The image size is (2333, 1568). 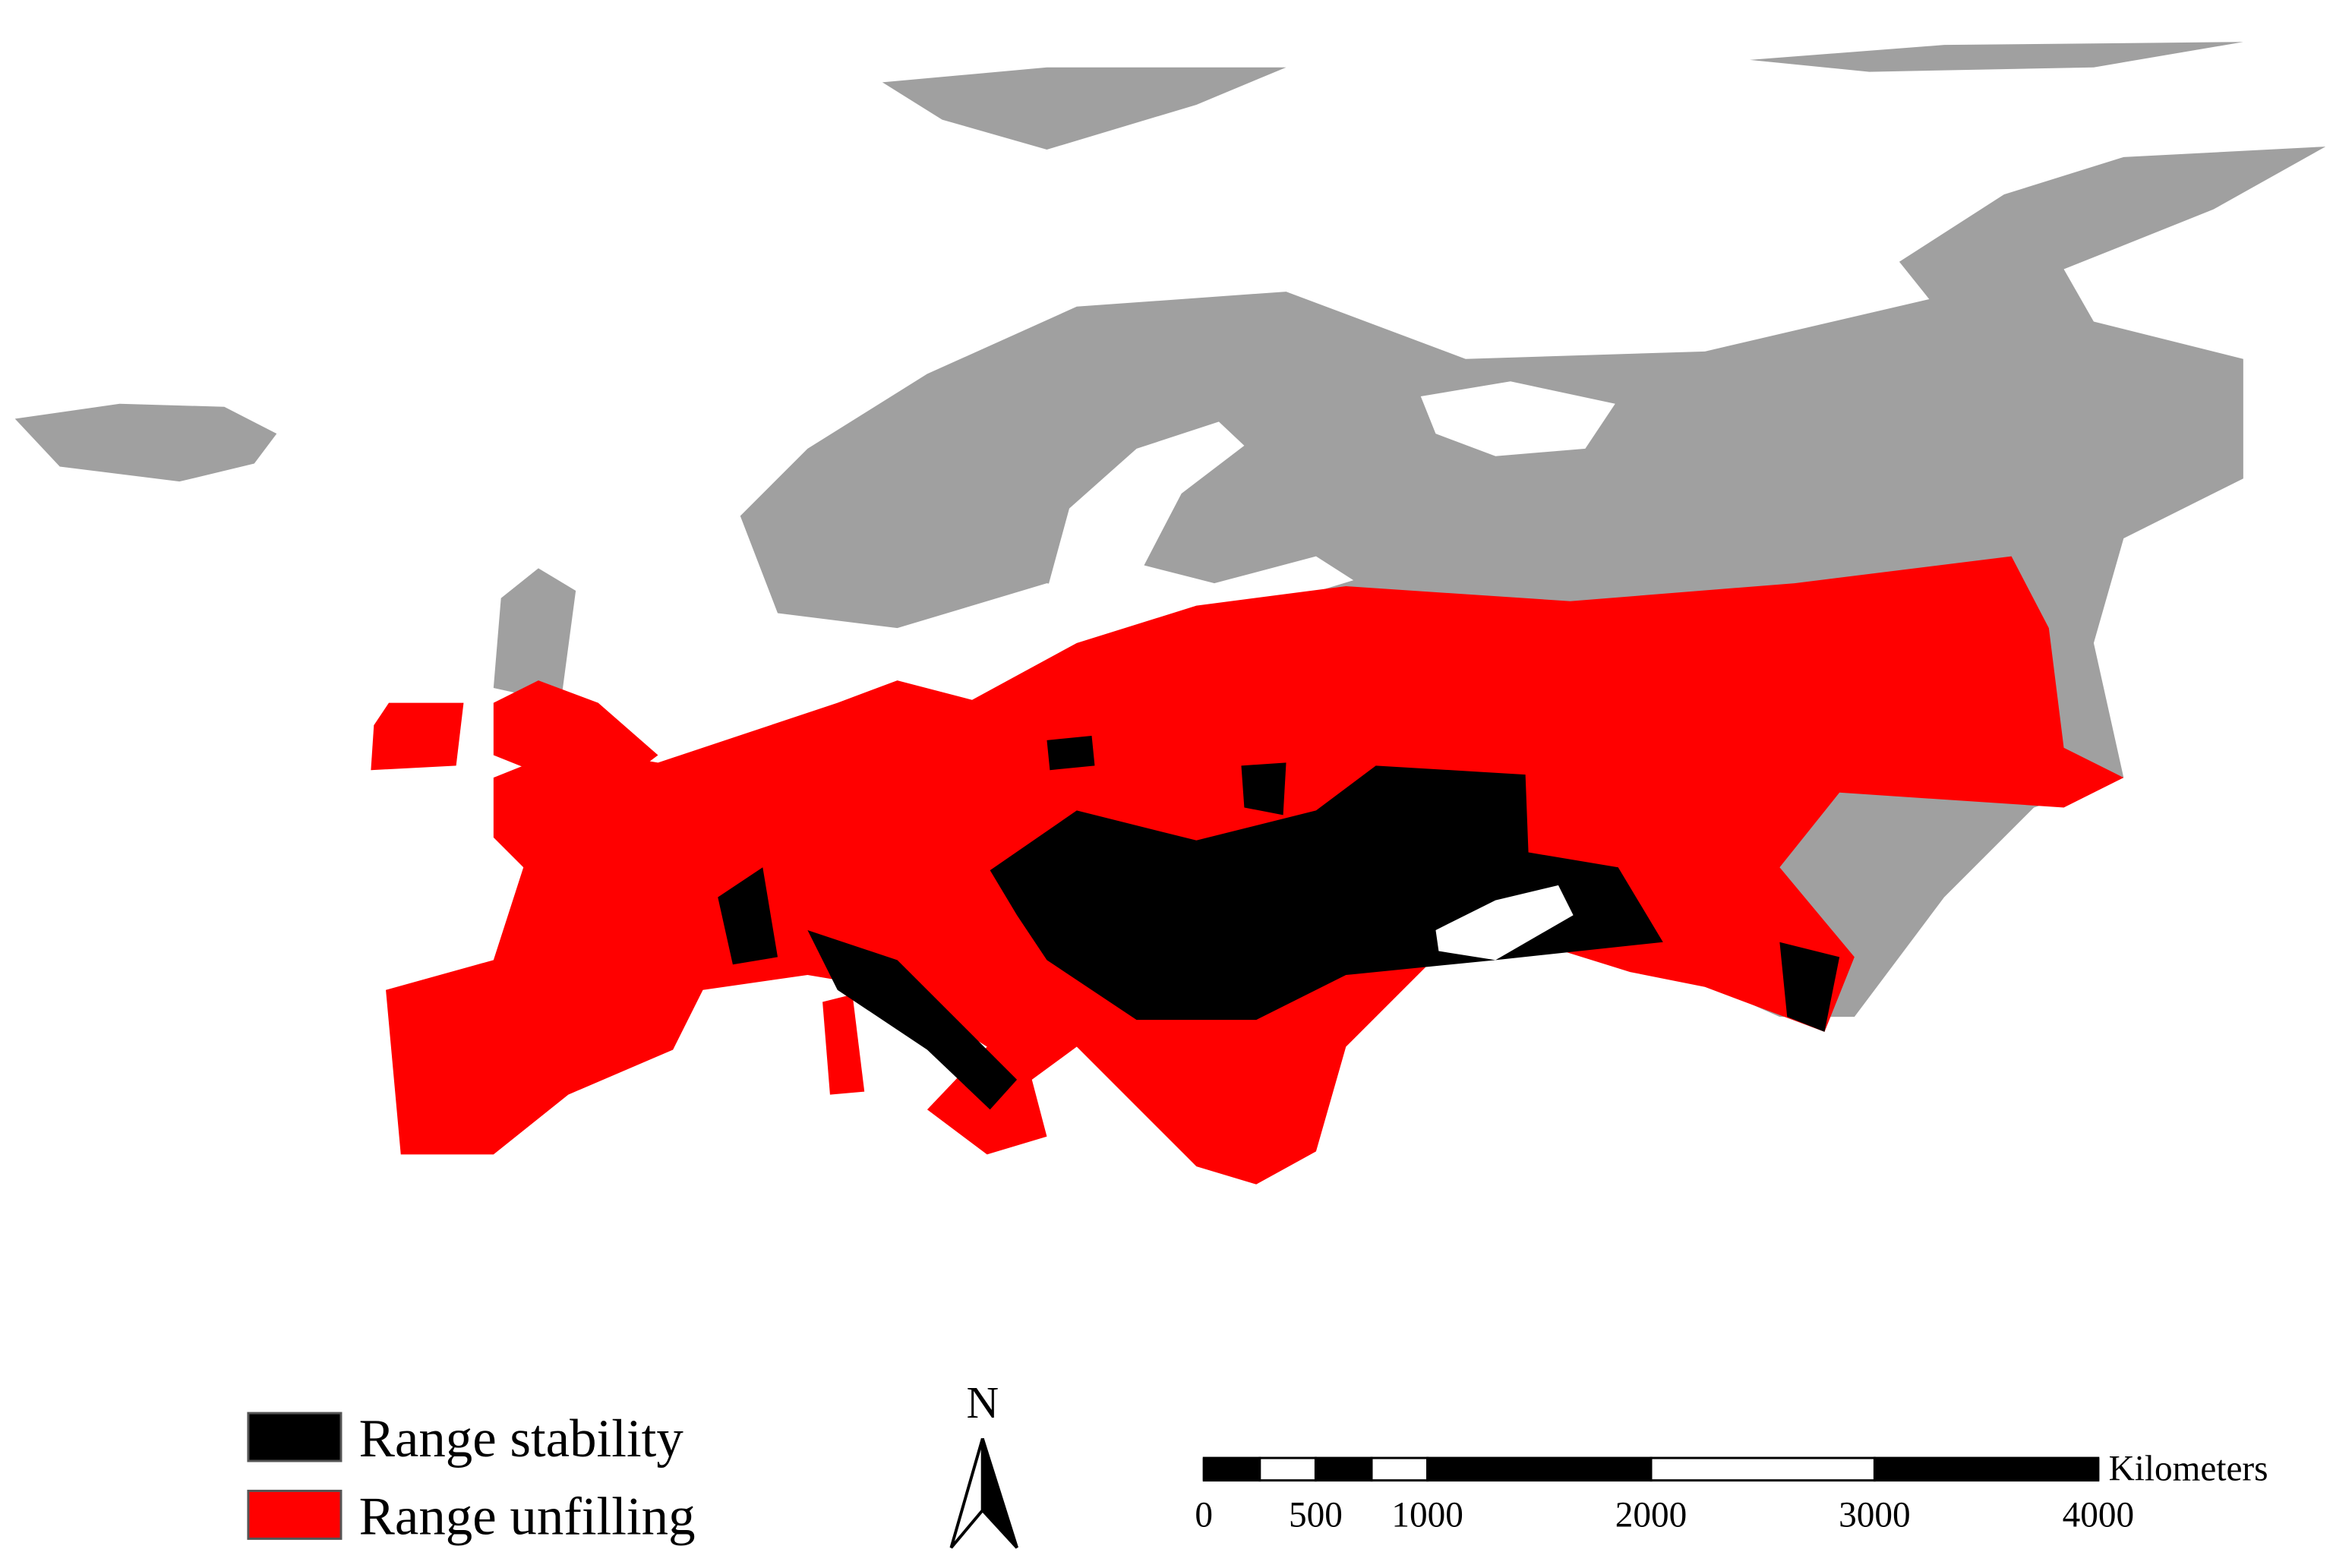 What do you see at coordinates (999, 1493) in the screenshot?
I see `north-arrow-right` at bounding box center [999, 1493].